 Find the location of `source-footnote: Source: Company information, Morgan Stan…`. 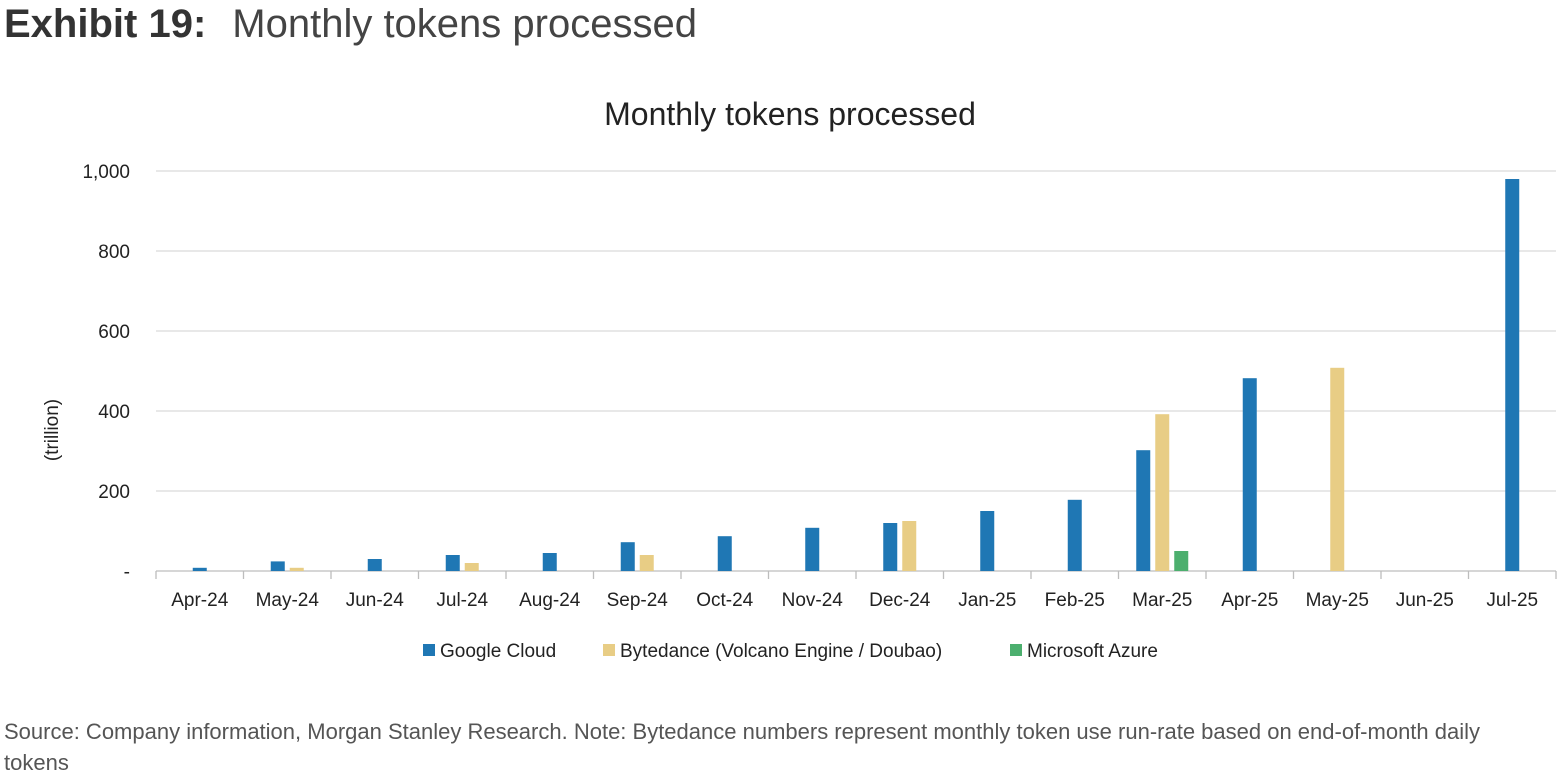

source-footnote: Source: Company information, Morgan Stan… is located at coordinates (742, 747).